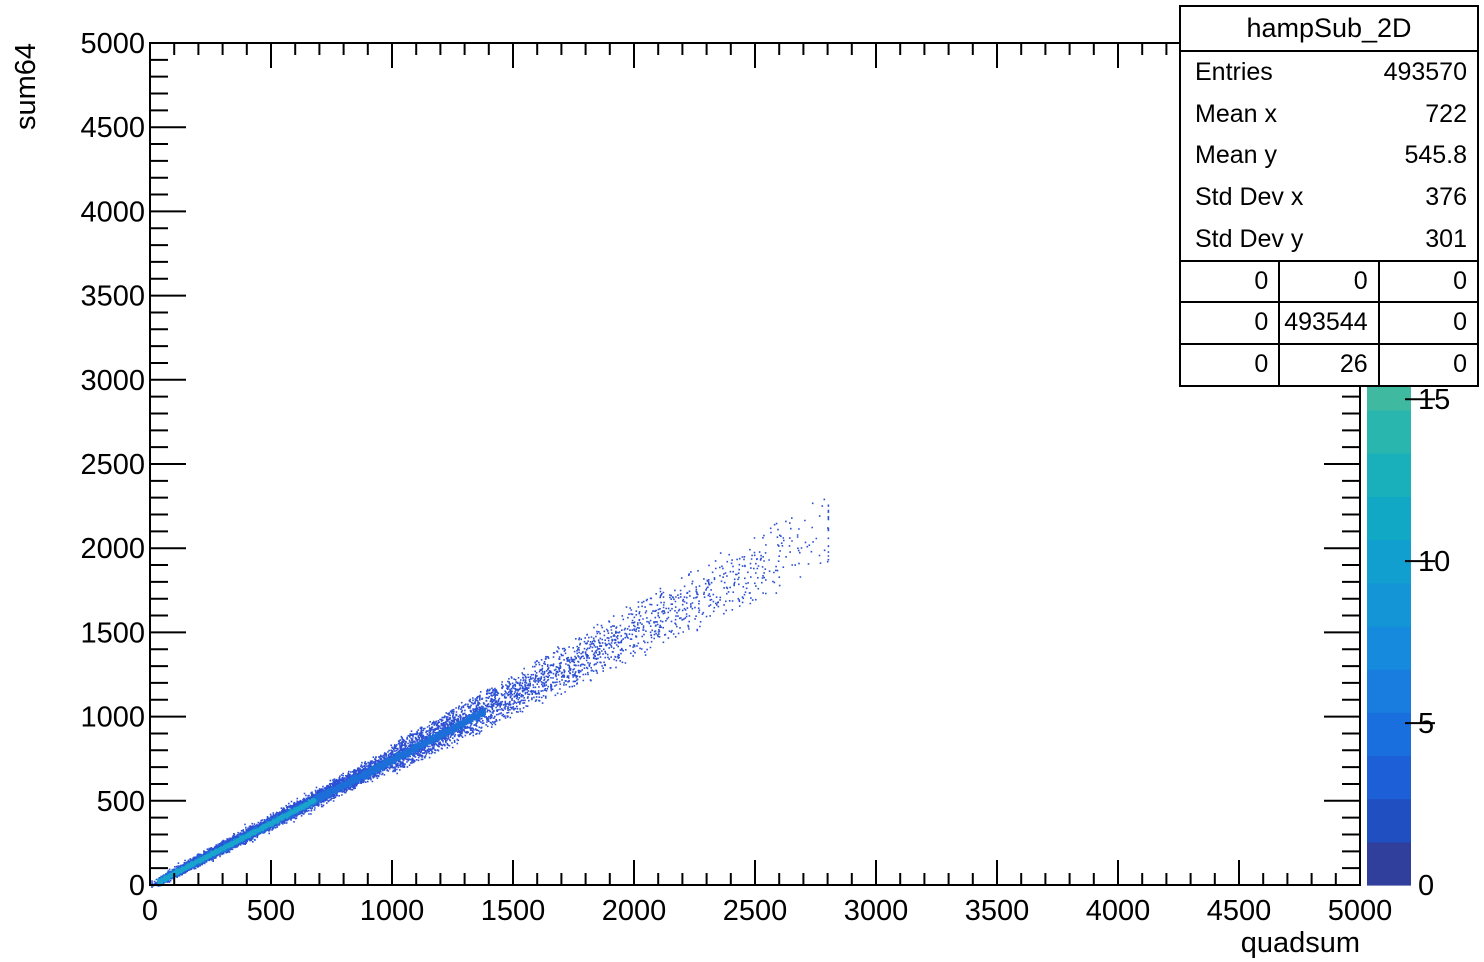  What do you see at coordinates (1300, 943) in the screenshot?
I see `x-axis-label: quadsum` at bounding box center [1300, 943].